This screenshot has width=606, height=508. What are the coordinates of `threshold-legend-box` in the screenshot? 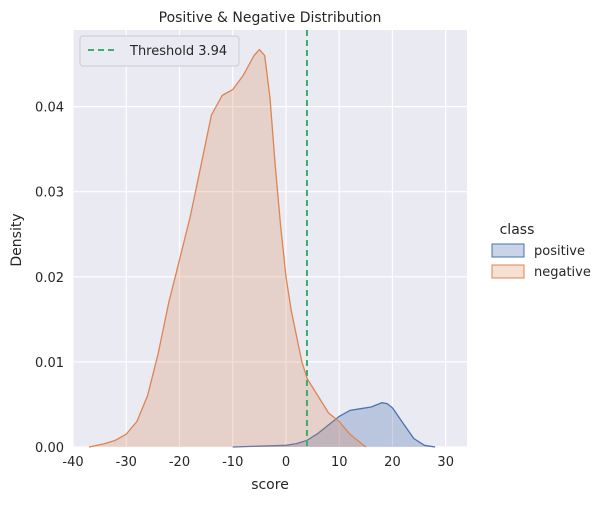 It's located at (159, 51).